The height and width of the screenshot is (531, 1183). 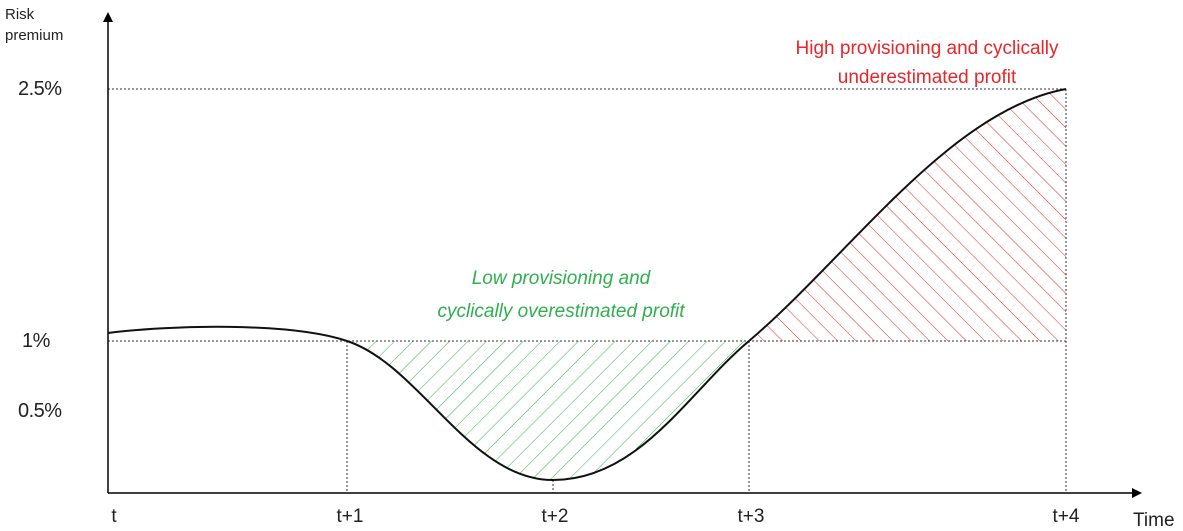 What do you see at coordinates (561, 278) in the screenshot?
I see `line: Low provisioning and` at bounding box center [561, 278].